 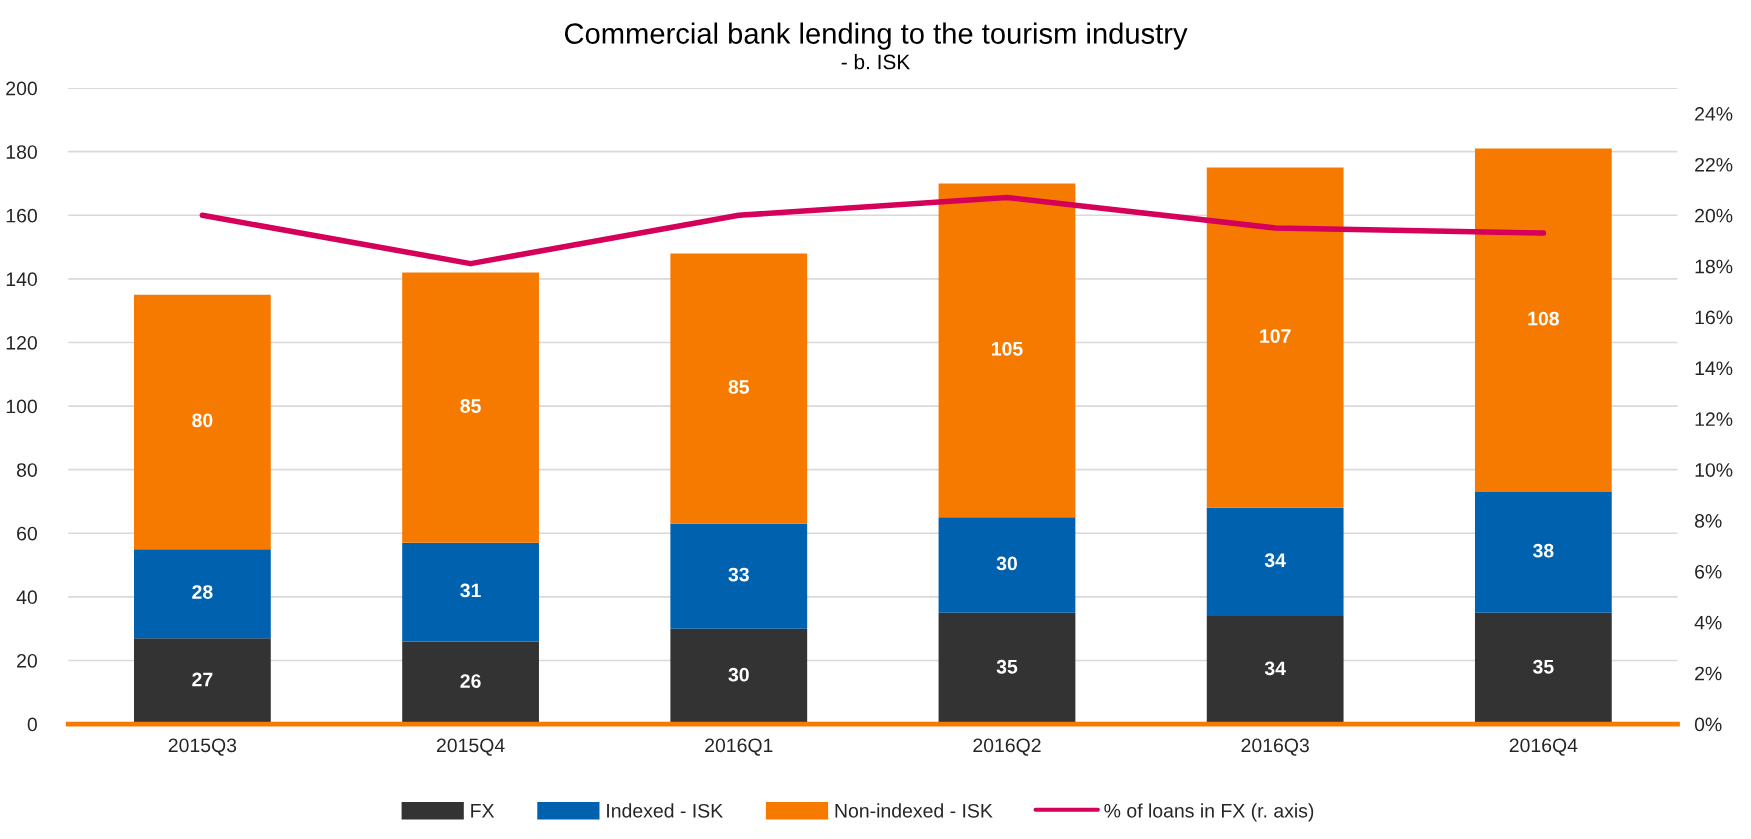 What do you see at coordinates (876, 36) in the screenshot?
I see `chart-title: Commercial bank lending to the tourism industry` at bounding box center [876, 36].